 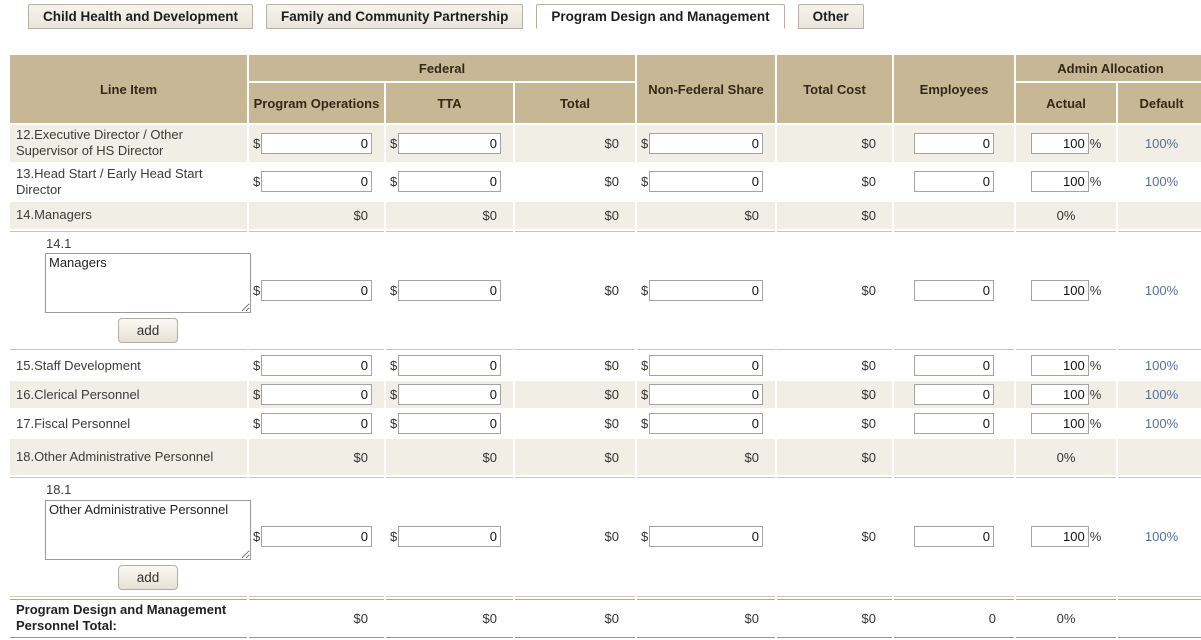 What do you see at coordinates (148, 529) in the screenshot?
I see `sub-item-name-textarea: Other Administrative Personnel` at bounding box center [148, 529].